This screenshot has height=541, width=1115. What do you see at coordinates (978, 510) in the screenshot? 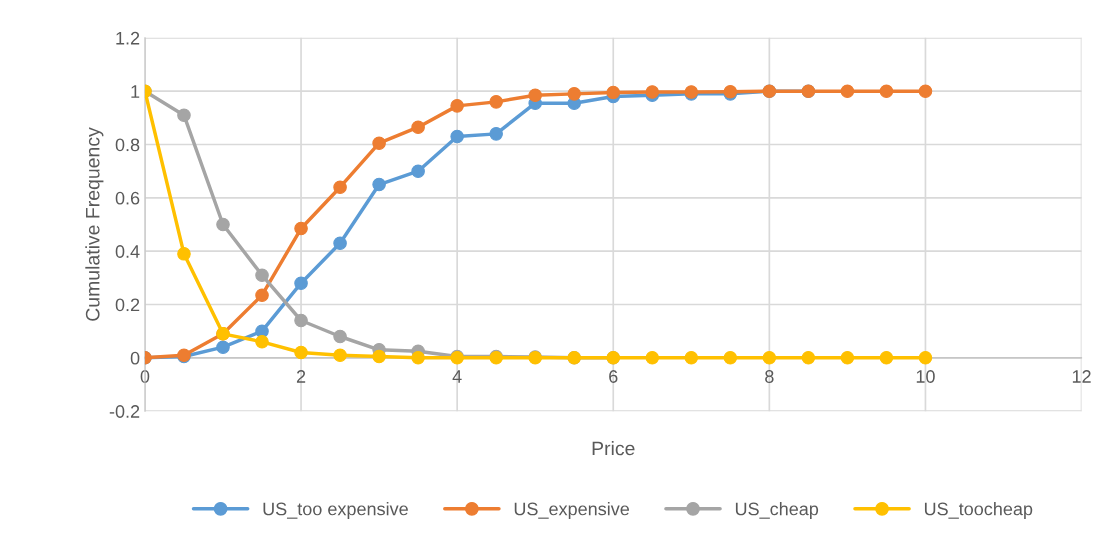
I see `legend-label: US_toocheap` at bounding box center [978, 510].